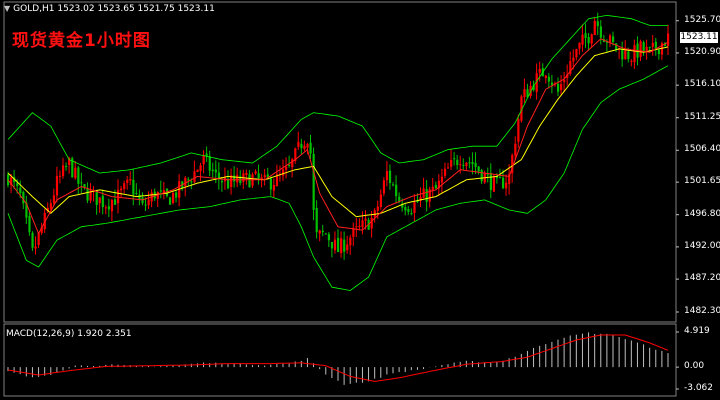  I want to click on price-tick-label: 1525.70, so click(702, 19).